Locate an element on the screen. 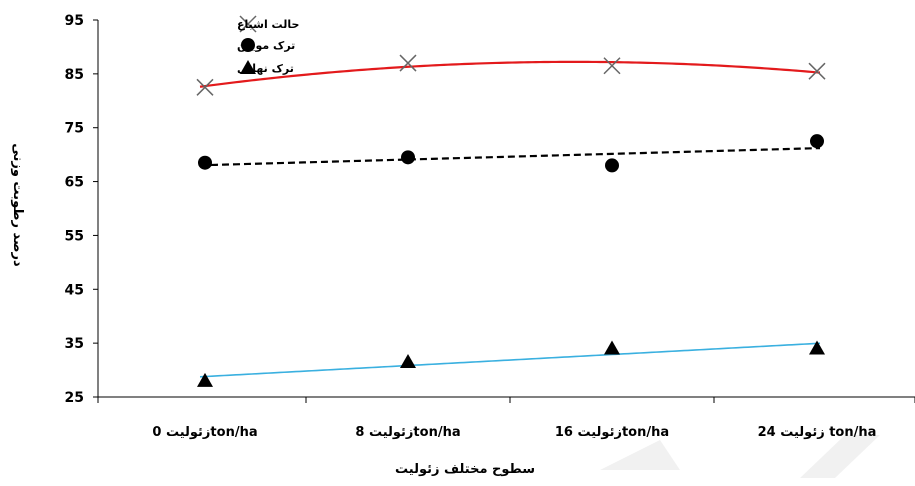 This screenshot has height=486, width=915. x-axis-title: سطوح مختلف زئولیت is located at coordinates (465, 469).